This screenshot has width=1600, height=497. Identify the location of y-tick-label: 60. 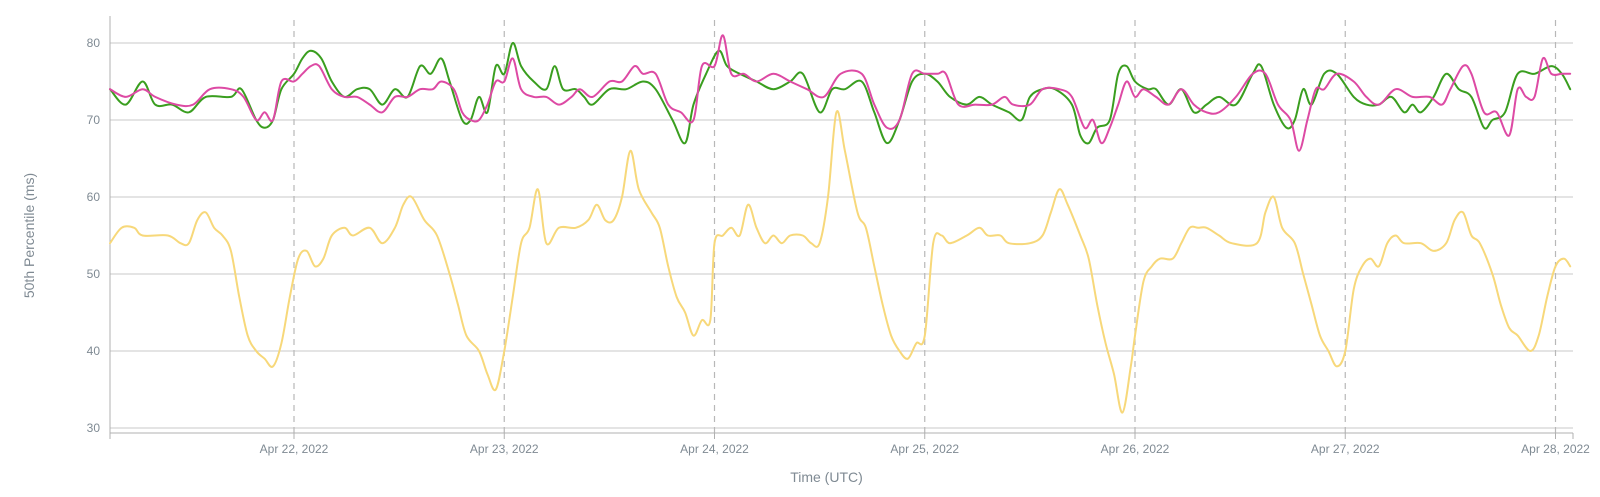
(94, 197).